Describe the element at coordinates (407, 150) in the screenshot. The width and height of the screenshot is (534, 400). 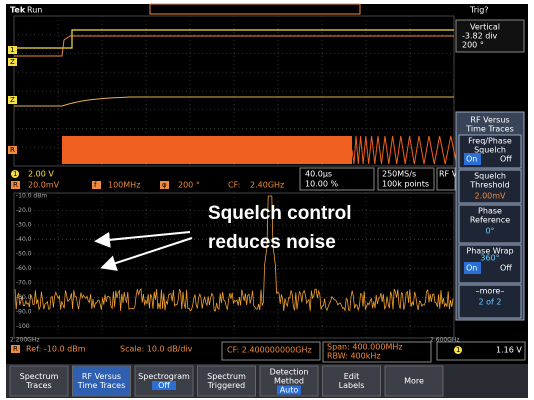
I see `chirp-trace` at that location.